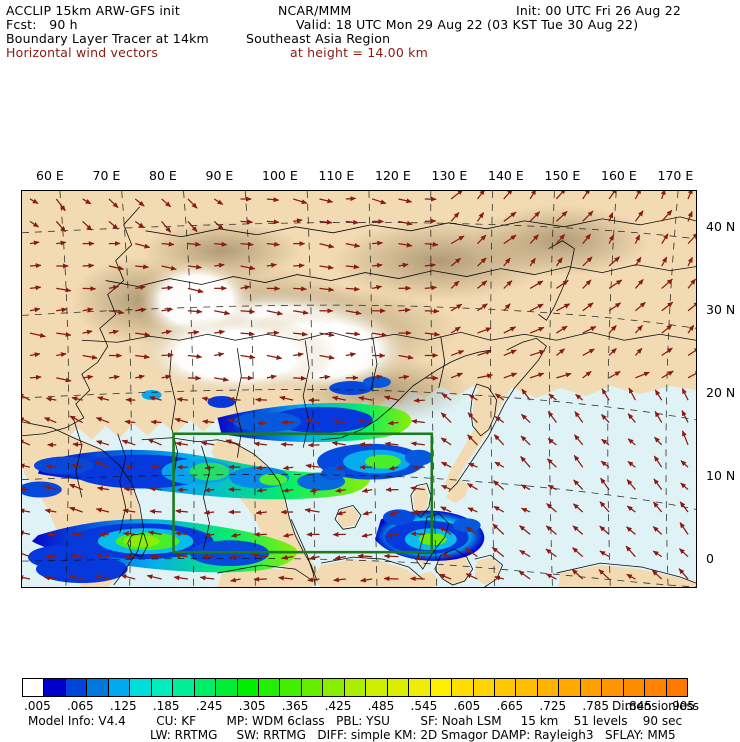  What do you see at coordinates (710, 558) in the screenshot?
I see `y-tick-0: 0` at bounding box center [710, 558].